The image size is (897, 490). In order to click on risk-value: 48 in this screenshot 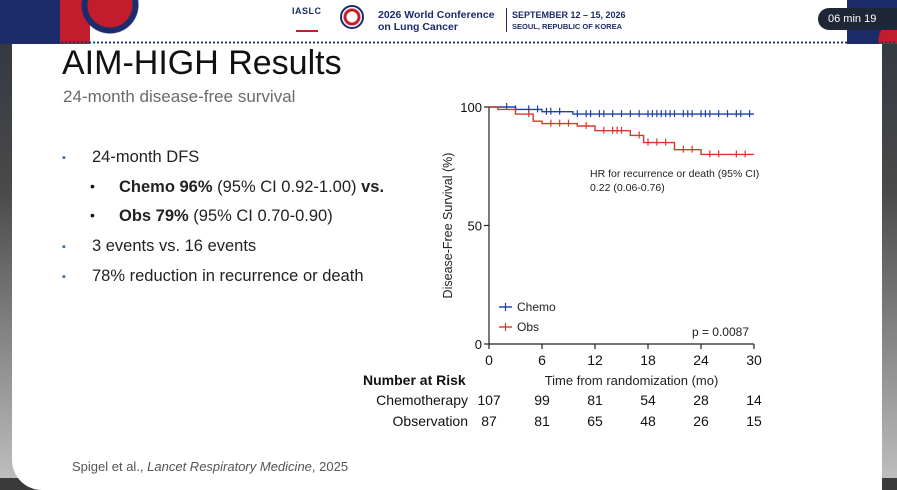, I will do `click(648, 421)`.